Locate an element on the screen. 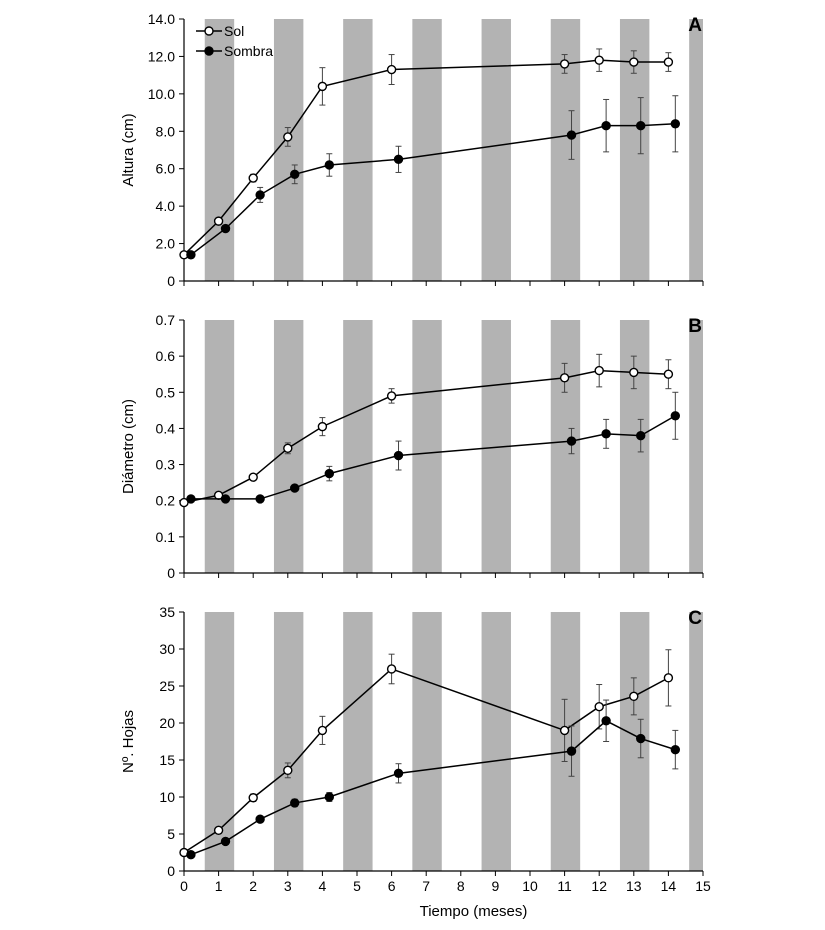 Image resolution: width=825 pixels, height=930 pixels. y-tick-label: 15 is located at coordinates (167, 760).